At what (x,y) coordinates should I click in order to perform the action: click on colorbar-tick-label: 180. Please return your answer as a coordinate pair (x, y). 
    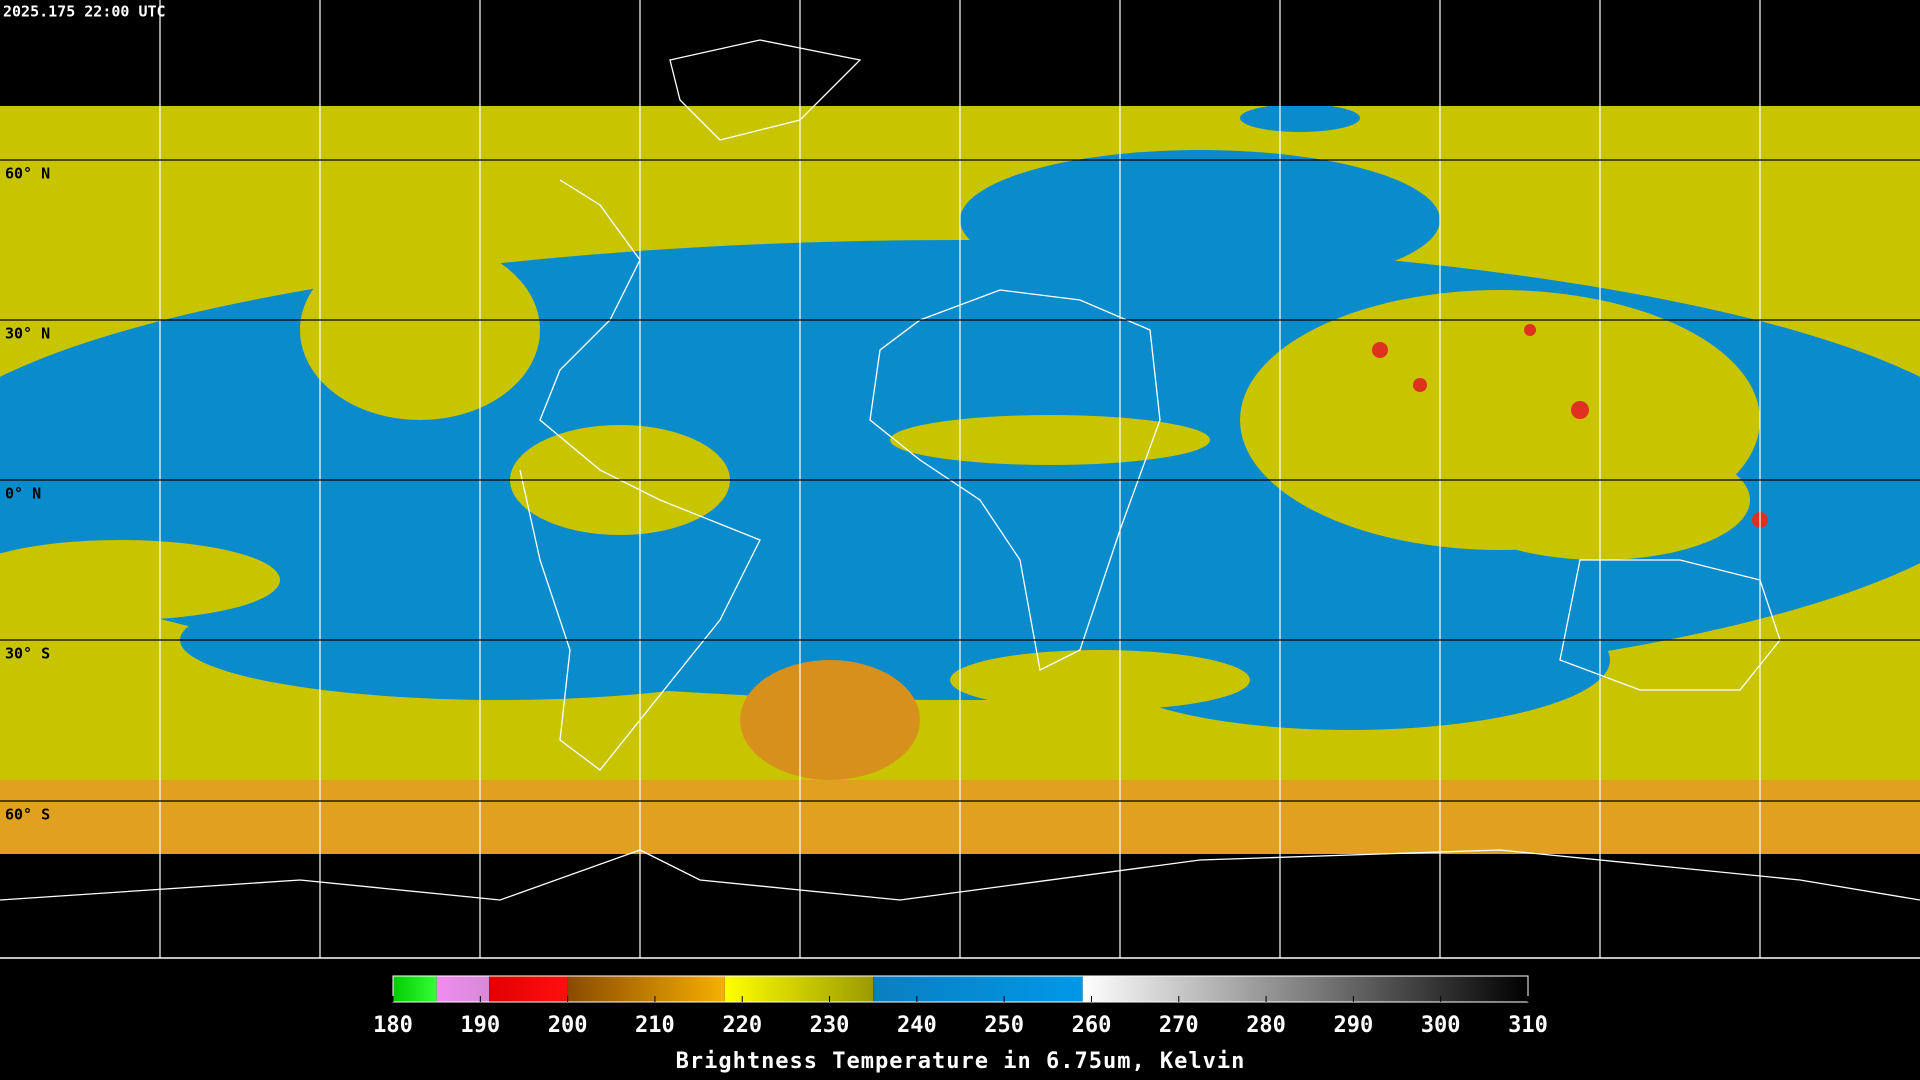
    Looking at the image, I should click on (393, 1025).